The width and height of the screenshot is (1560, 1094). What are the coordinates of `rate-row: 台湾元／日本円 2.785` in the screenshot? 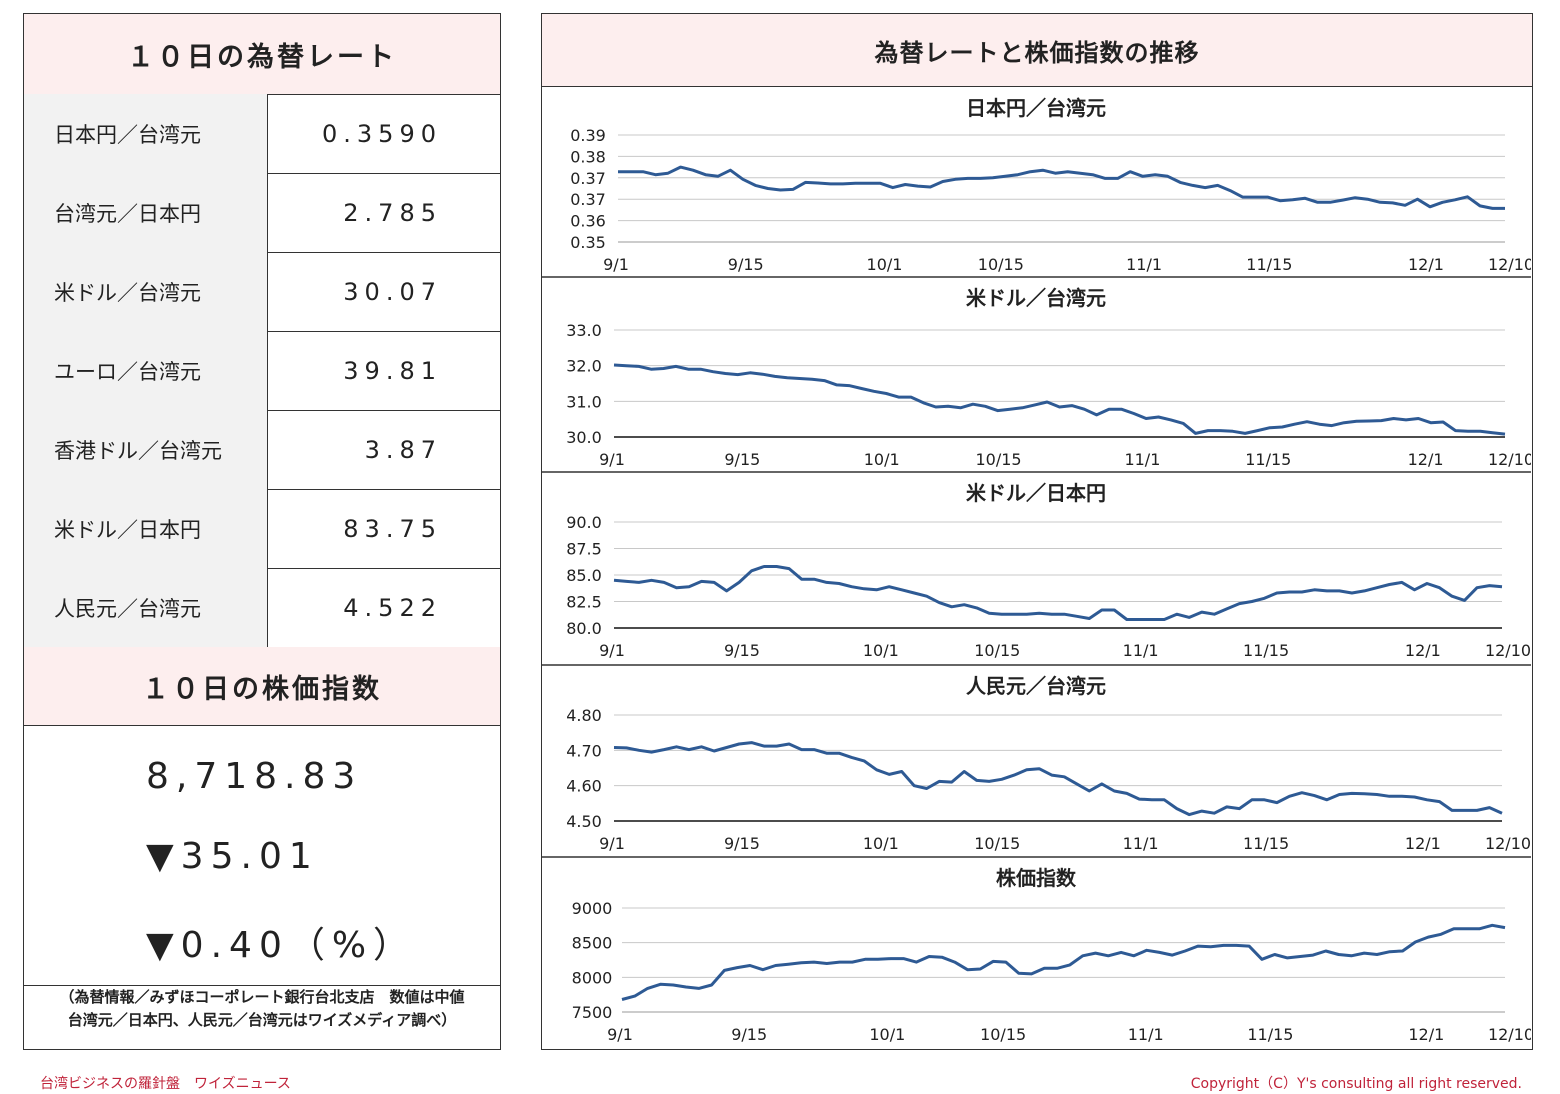 It's located at (262, 213).